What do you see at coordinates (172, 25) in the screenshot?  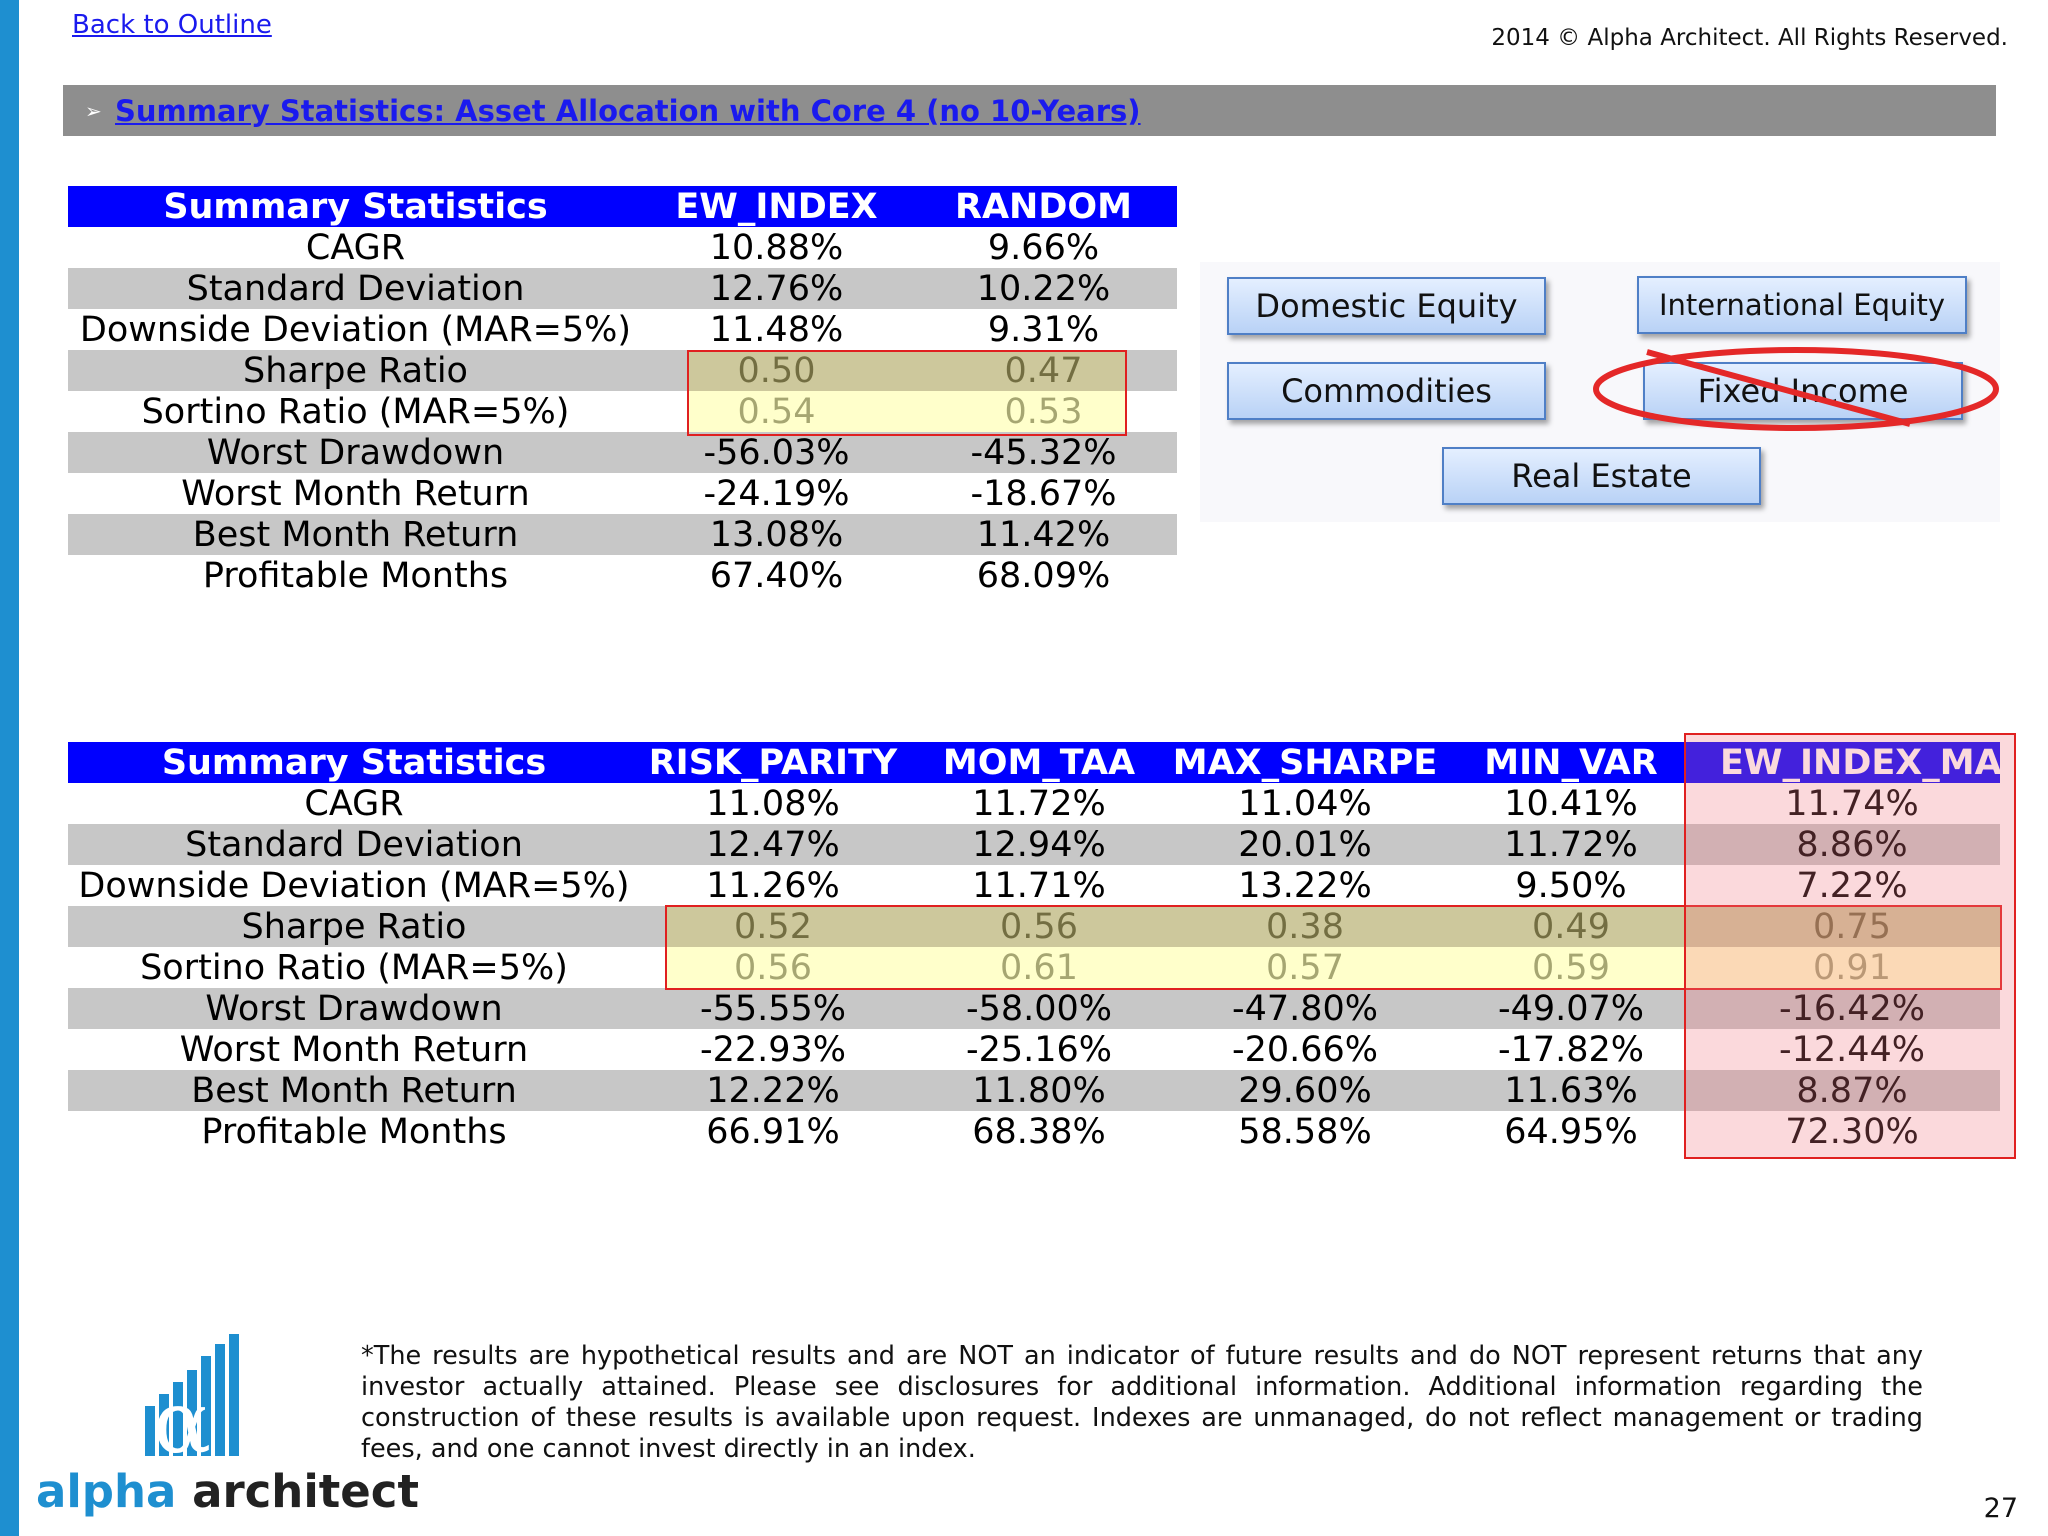 I see `back-to-outline-link: Back to Outline` at bounding box center [172, 25].